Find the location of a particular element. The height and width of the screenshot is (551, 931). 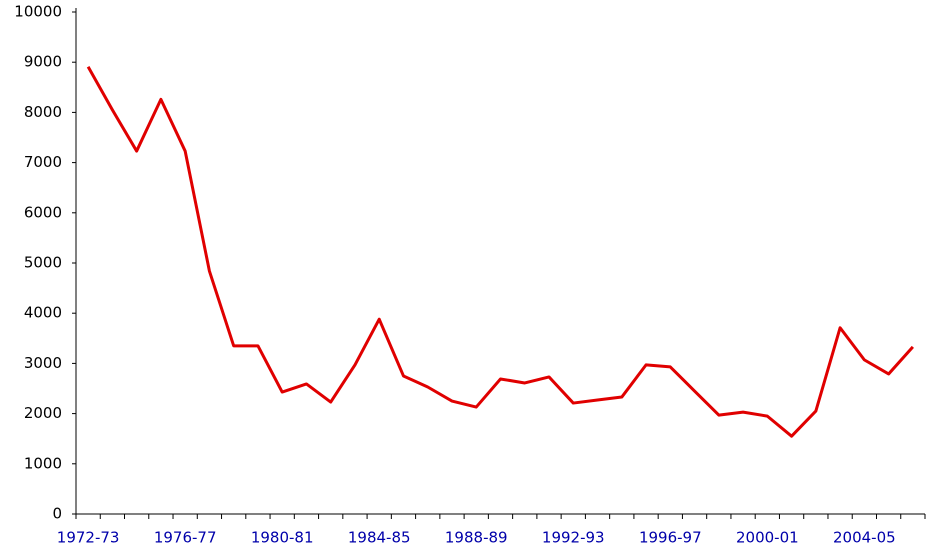

y-tick-label: 0 is located at coordinates (57, 514).